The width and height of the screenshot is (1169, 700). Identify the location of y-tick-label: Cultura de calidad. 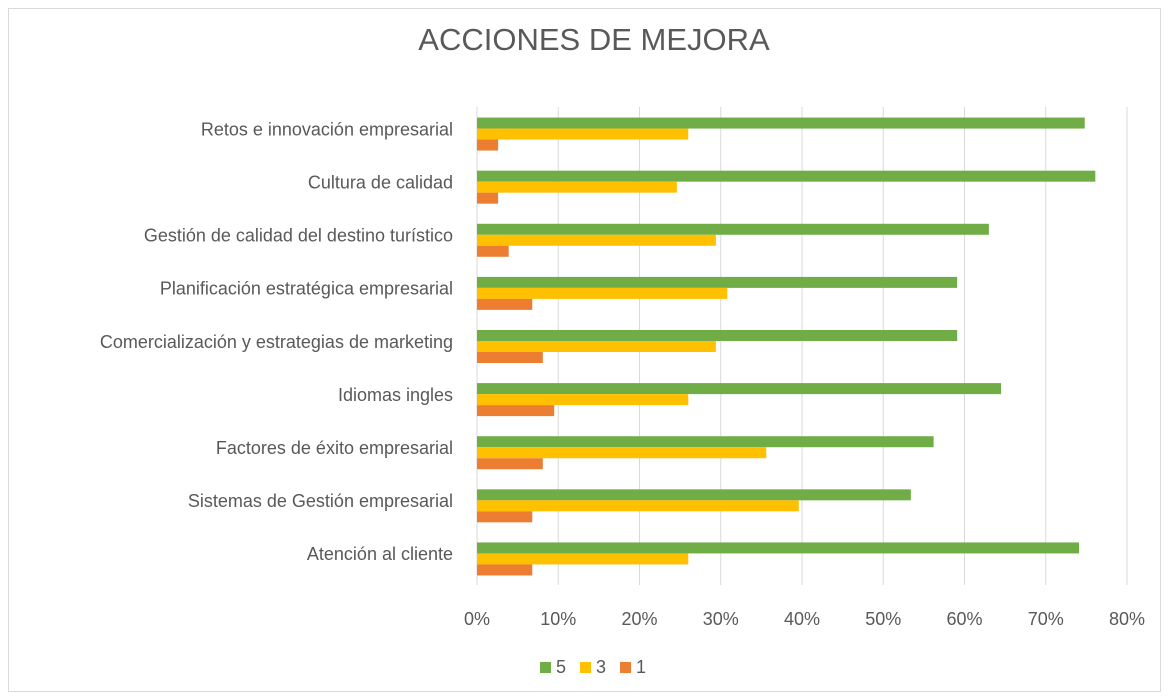
(380, 182).